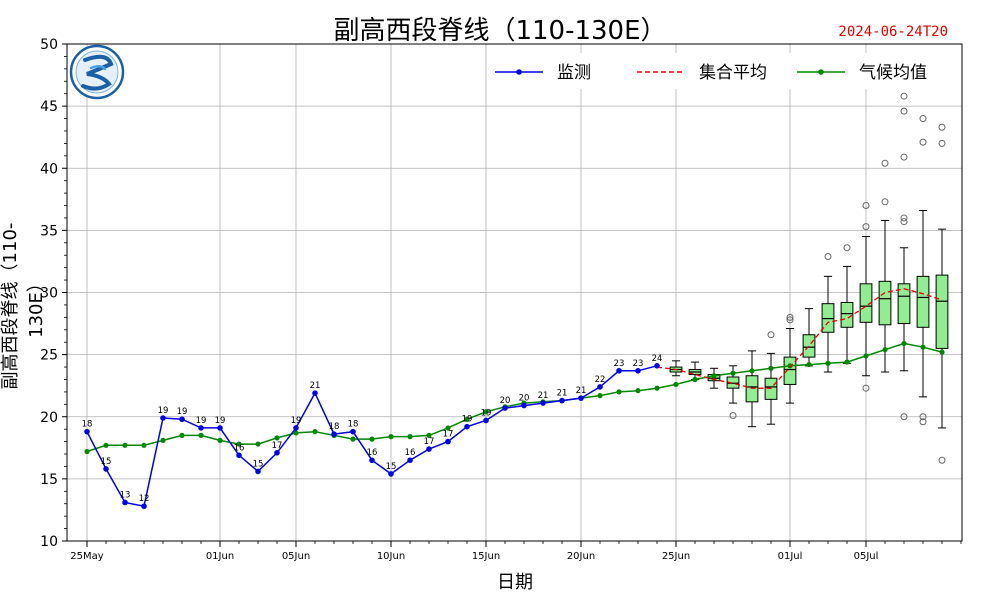 The image size is (1000, 598). I want to click on y-axis-label: 副高西段脊线（110-130E）, so click(23, 306).